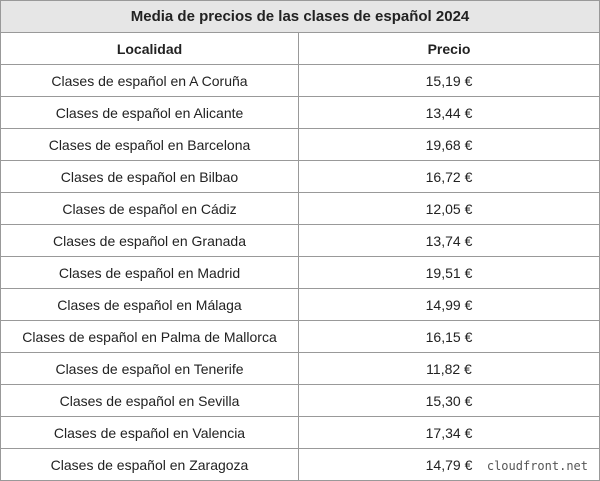 Image resolution: width=600 pixels, height=481 pixels. What do you see at coordinates (149, 48) in the screenshot?
I see `header-cell: Localidad` at bounding box center [149, 48].